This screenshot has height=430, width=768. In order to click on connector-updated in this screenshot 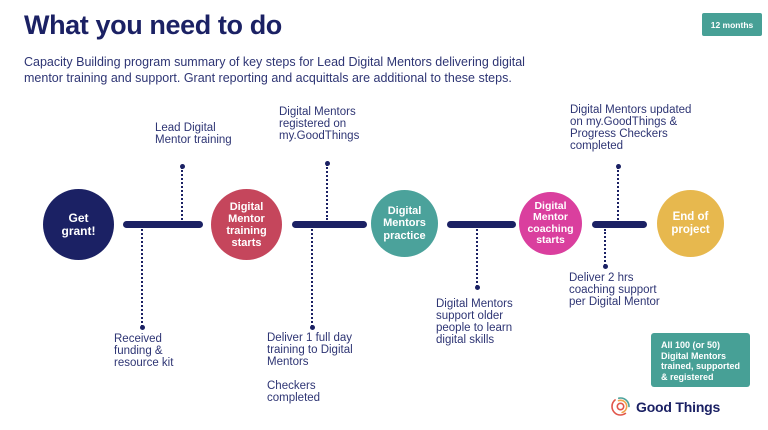, I will do `click(618, 192)`.